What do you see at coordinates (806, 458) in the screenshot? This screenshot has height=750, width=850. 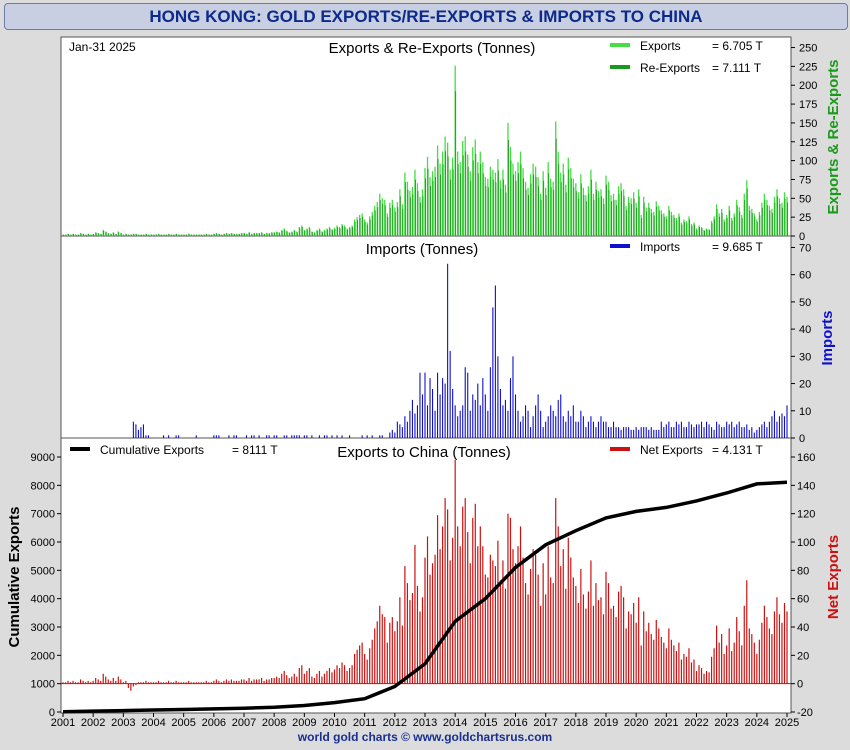 I see `net-ytick-label: 160` at bounding box center [806, 458].